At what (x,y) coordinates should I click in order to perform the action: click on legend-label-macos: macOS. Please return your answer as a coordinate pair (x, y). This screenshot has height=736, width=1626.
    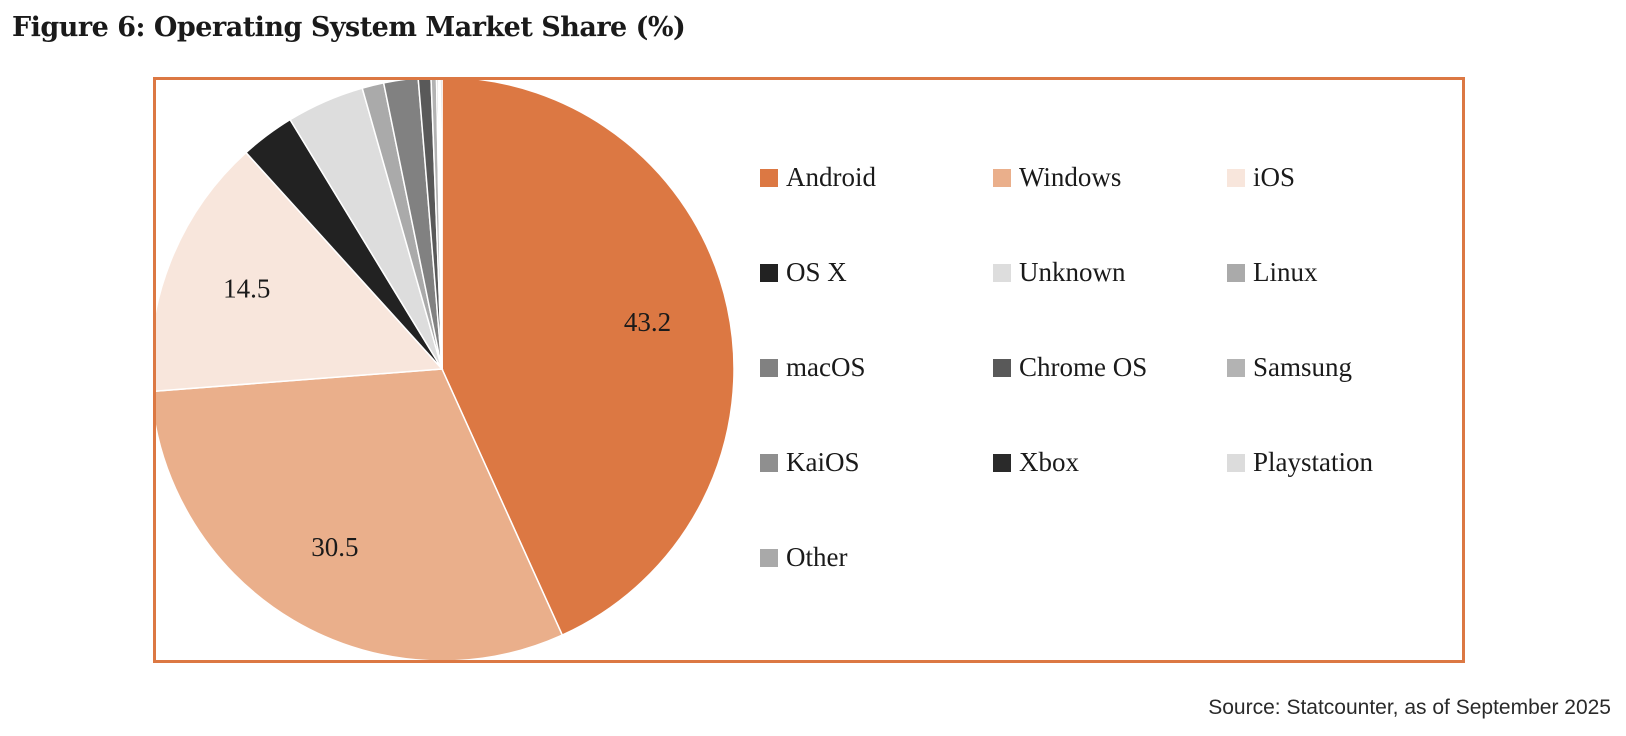
    Looking at the image, I should click on (826, 367).